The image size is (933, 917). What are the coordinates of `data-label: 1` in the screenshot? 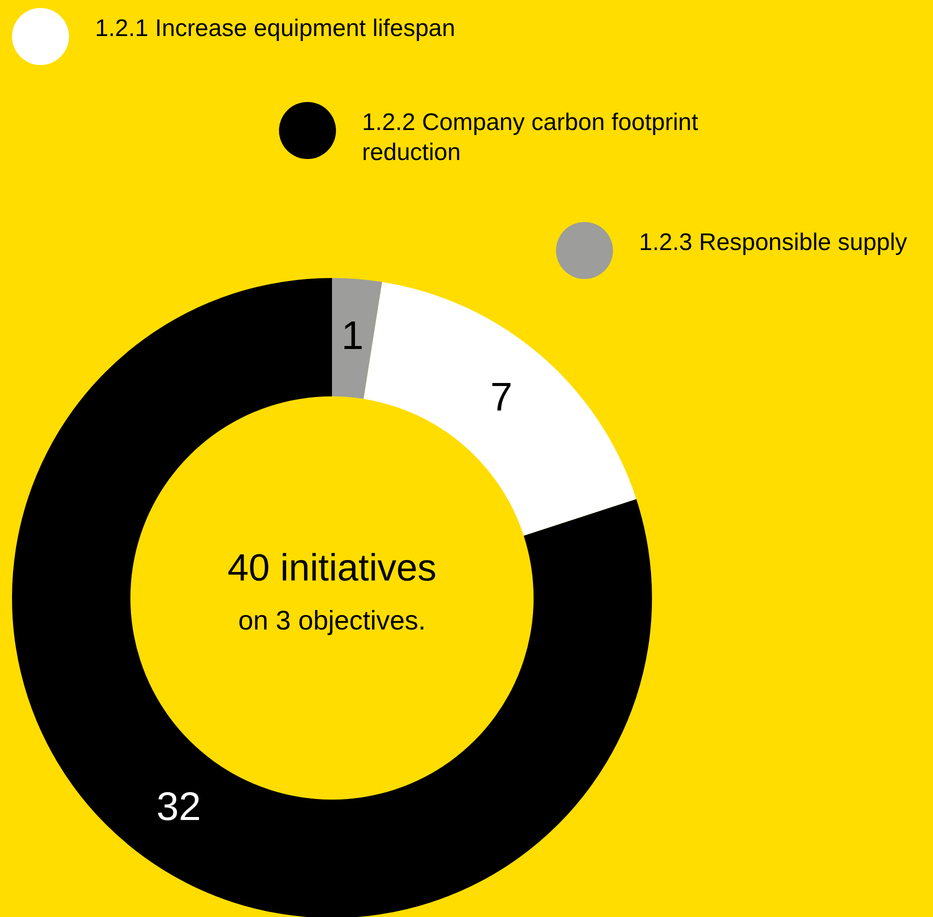 It's located at (352, 336).